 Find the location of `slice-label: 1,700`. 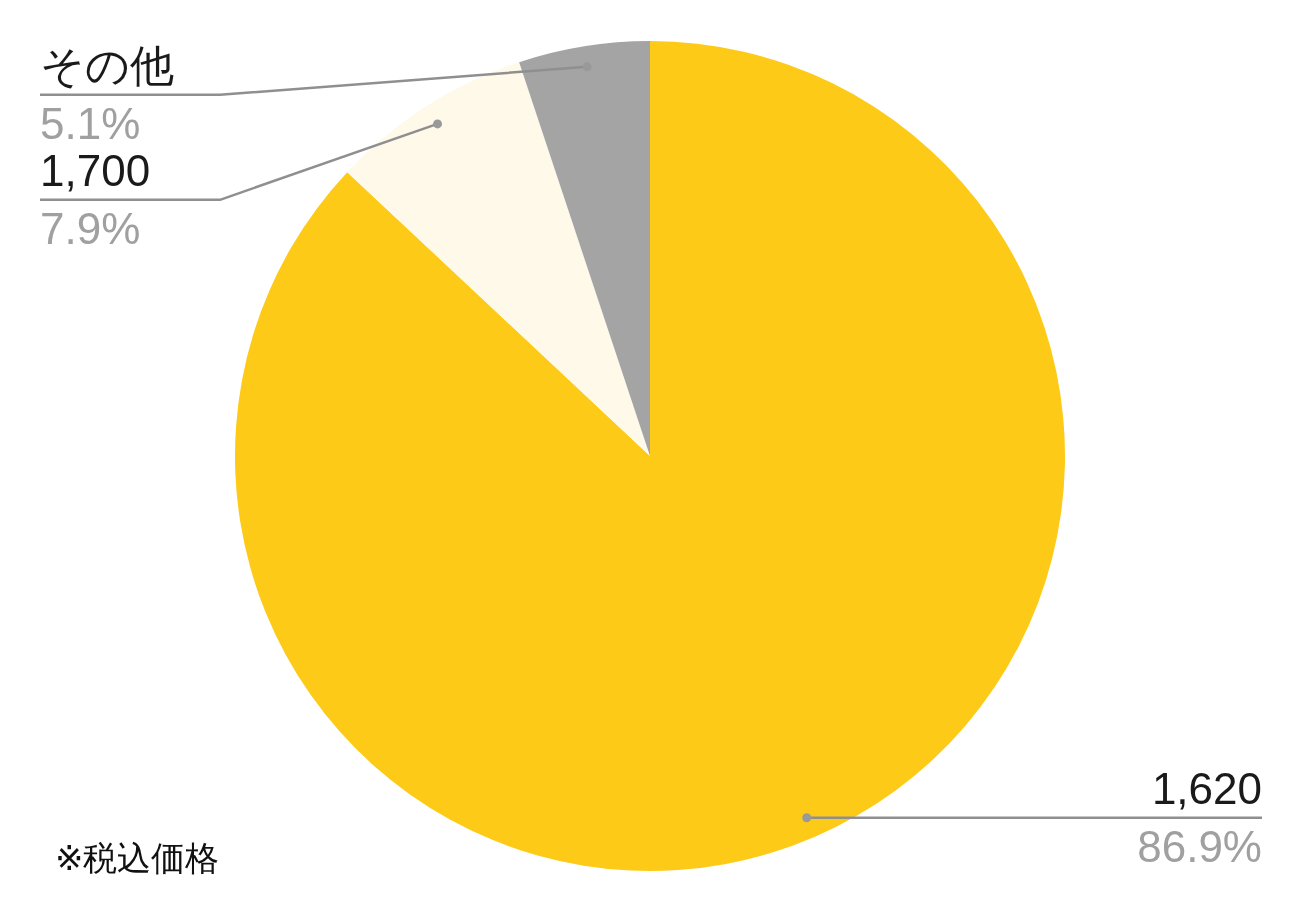

slice-label: 1,700 is located at coordinates (95, 170).